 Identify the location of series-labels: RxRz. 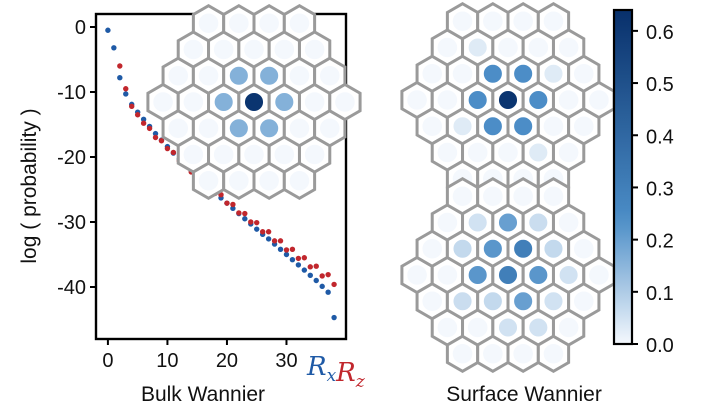
(336, 372).